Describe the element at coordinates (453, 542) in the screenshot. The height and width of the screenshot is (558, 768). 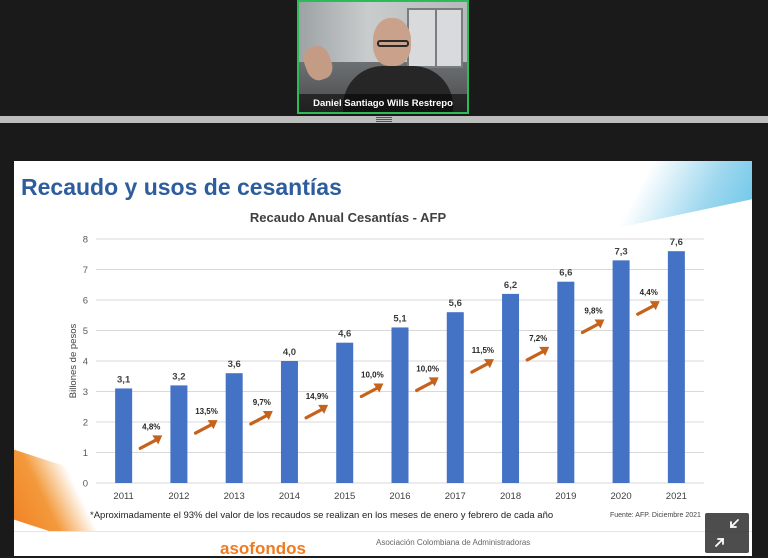
I see `organization-name: Asociación Colombiana de Administradoras` at that location.